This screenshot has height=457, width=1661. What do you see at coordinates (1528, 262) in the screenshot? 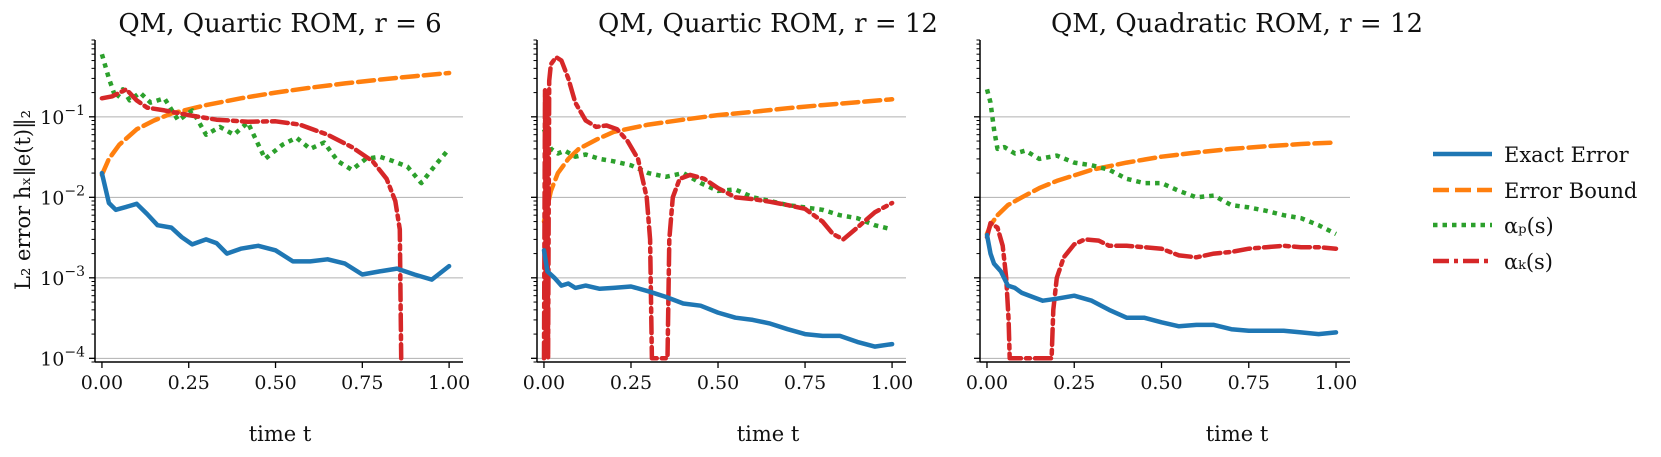
I see `legend-label-alpha-k: αₖ(s)` at bounding box center [1528, 262].